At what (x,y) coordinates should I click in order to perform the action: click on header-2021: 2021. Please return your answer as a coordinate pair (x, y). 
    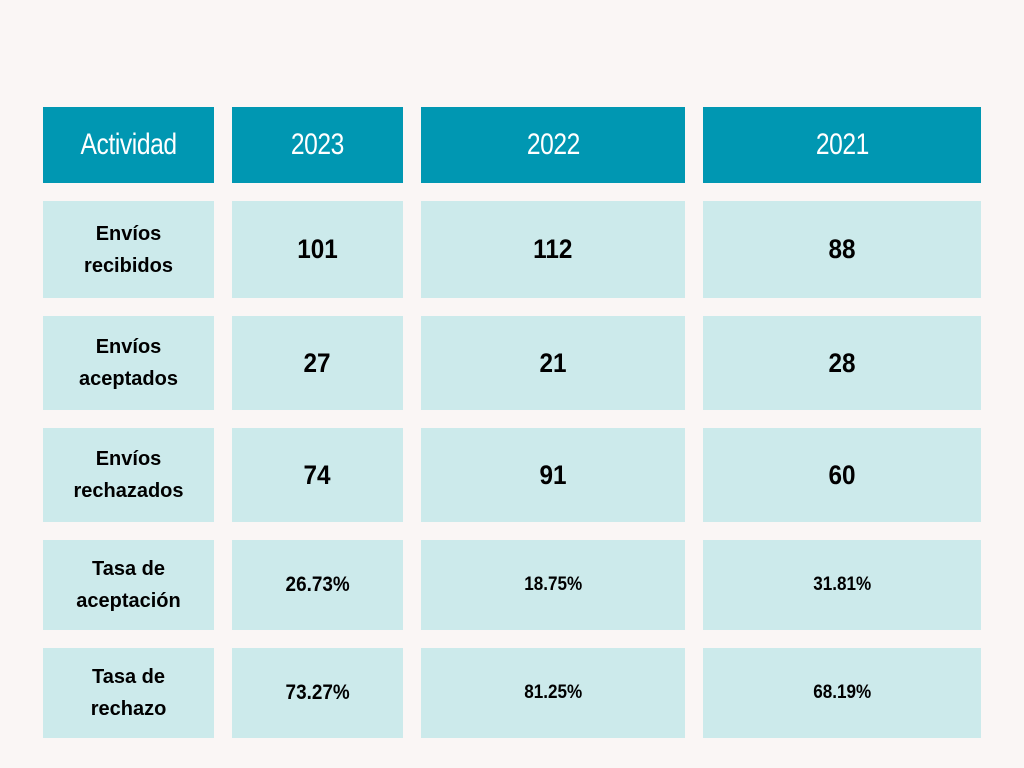
    Looking at the image, I should click on (842, 145).